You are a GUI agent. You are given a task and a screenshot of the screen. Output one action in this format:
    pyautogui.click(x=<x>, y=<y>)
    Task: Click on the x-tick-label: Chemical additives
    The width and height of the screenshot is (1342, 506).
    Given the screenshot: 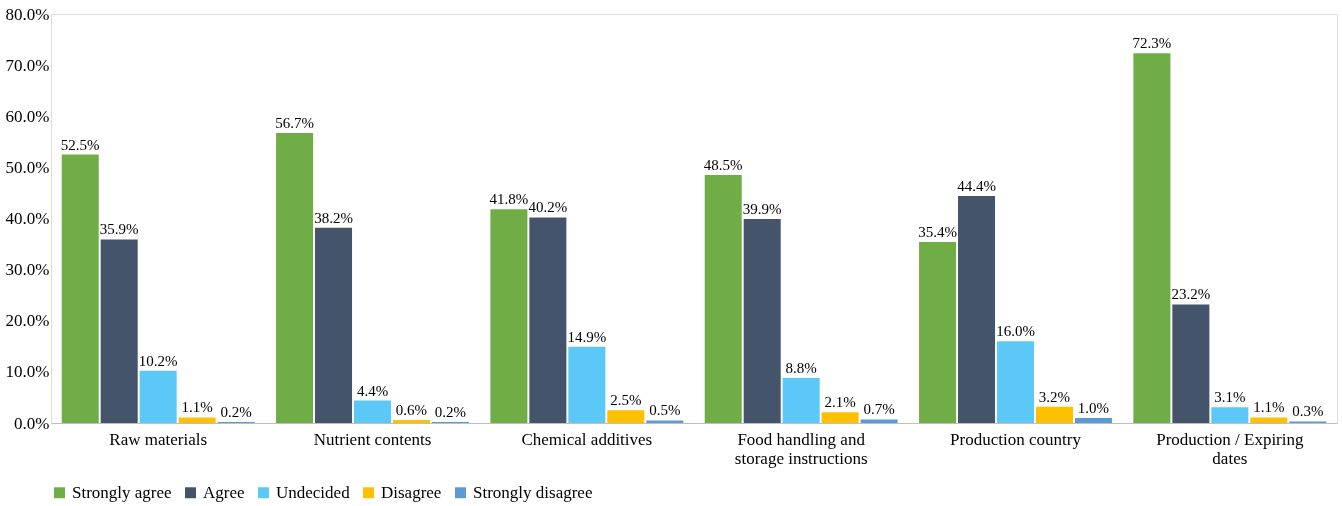 What is the action you would take?
    pyautogui.click(x=587, y=439)
    